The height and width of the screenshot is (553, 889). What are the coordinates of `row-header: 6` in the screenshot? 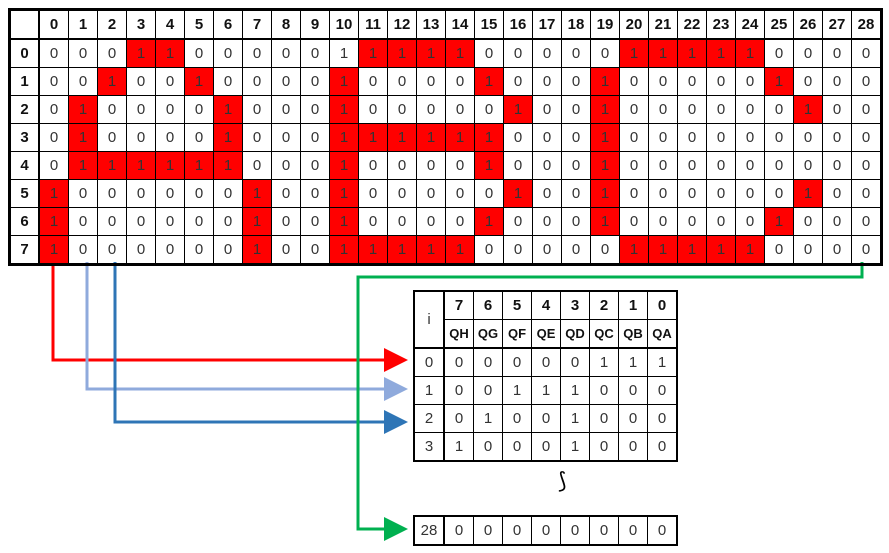 It's located at (24, 221).